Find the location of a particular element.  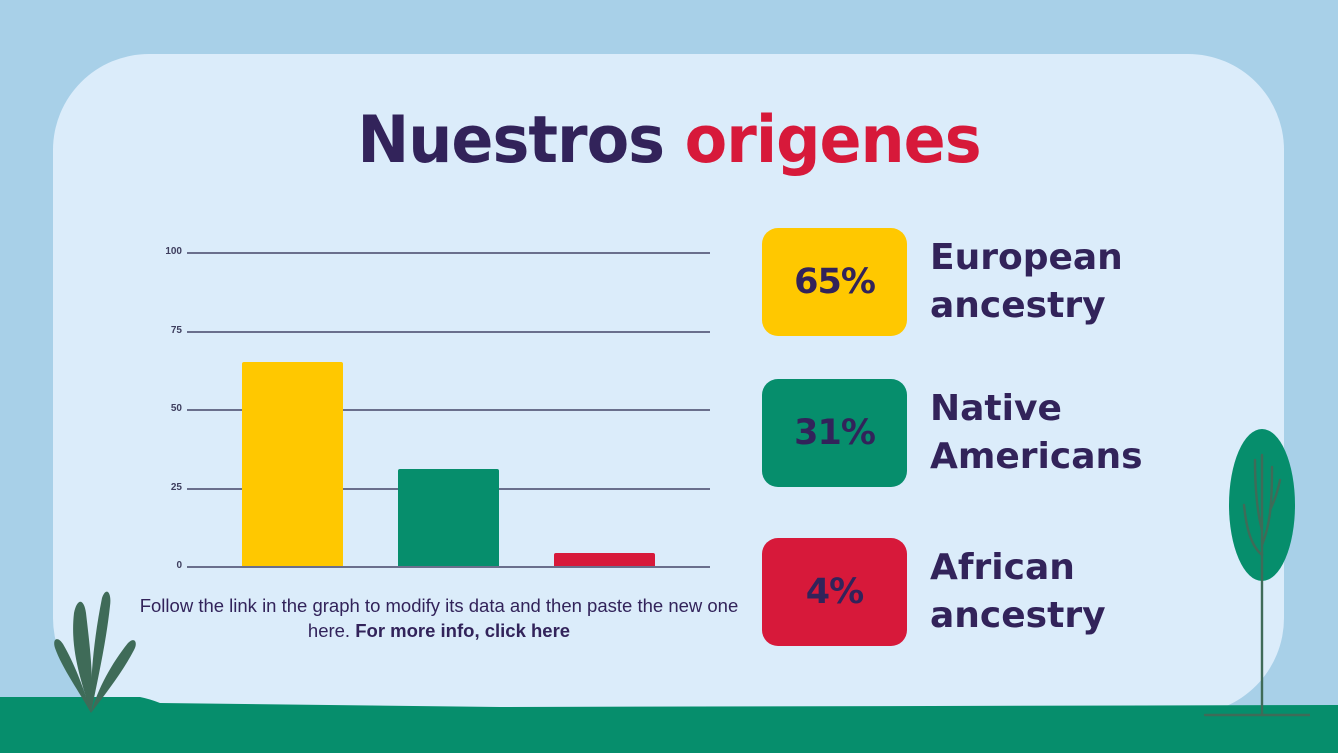

title-part-1: Nuestros is located at coordinates (511, 139).